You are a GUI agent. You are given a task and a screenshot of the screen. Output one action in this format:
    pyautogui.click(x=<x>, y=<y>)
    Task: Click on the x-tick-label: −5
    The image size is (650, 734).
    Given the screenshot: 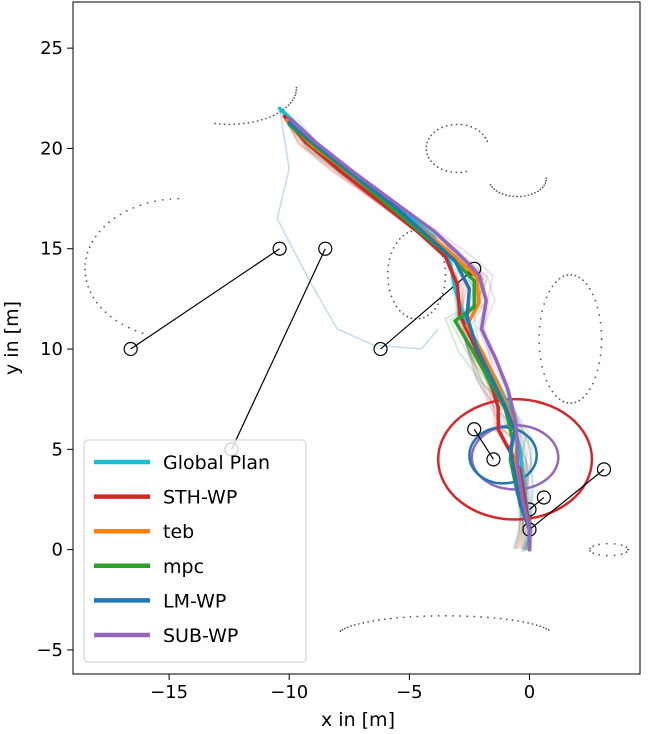 What is the action you would take?
    pyautogui.click(x=409, y=692)
    